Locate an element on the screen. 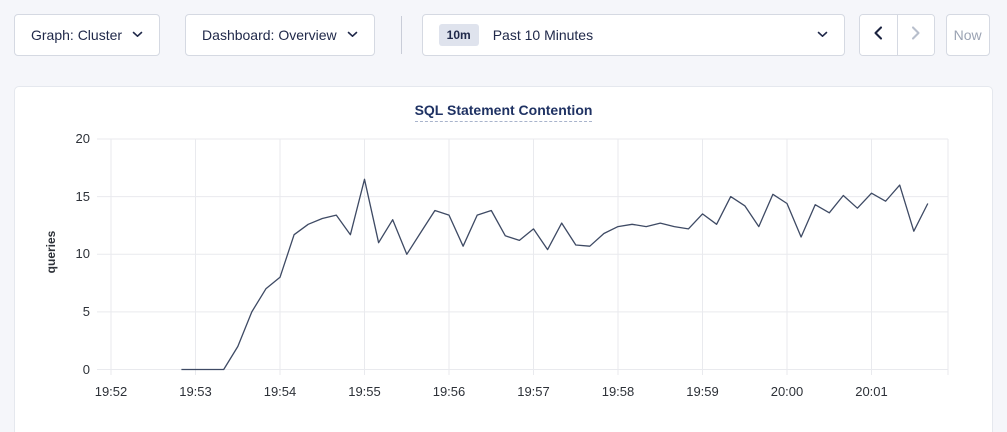  time-window-arrows is located at coordinates (896, 34).